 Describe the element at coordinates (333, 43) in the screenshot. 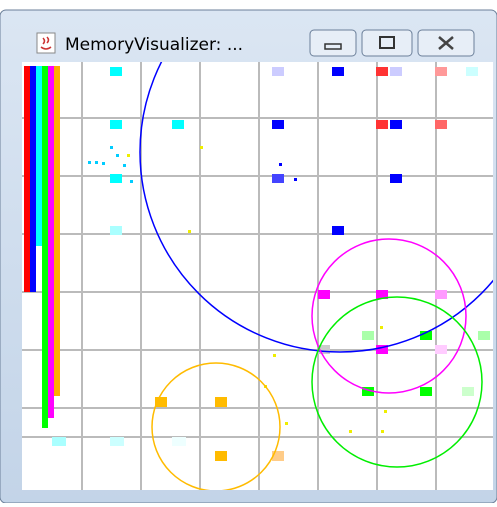

I see `minimize-button` at that location.